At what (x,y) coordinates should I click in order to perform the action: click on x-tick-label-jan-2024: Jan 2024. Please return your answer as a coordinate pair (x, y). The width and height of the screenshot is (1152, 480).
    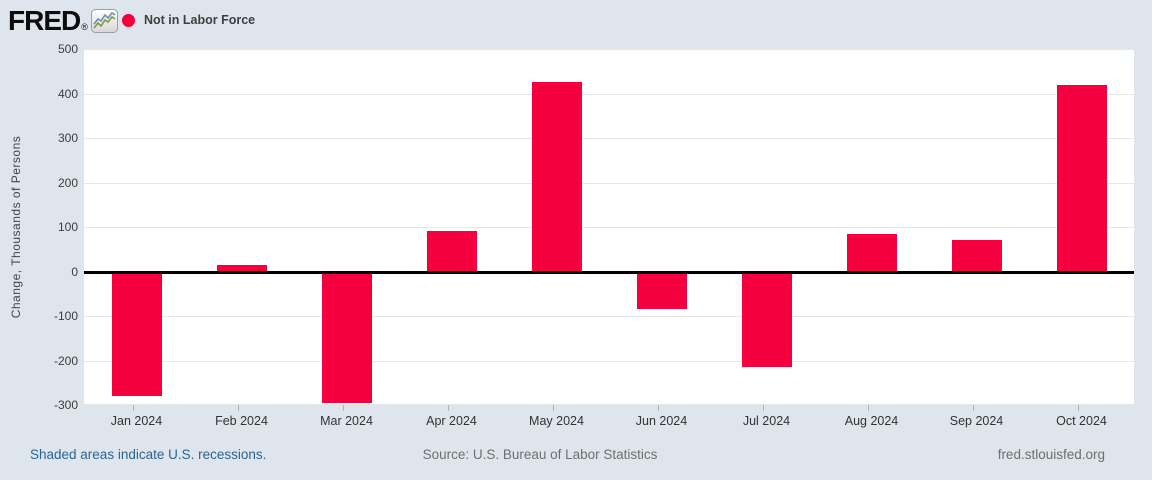
    Looking at the image, I should click on (136, 421).